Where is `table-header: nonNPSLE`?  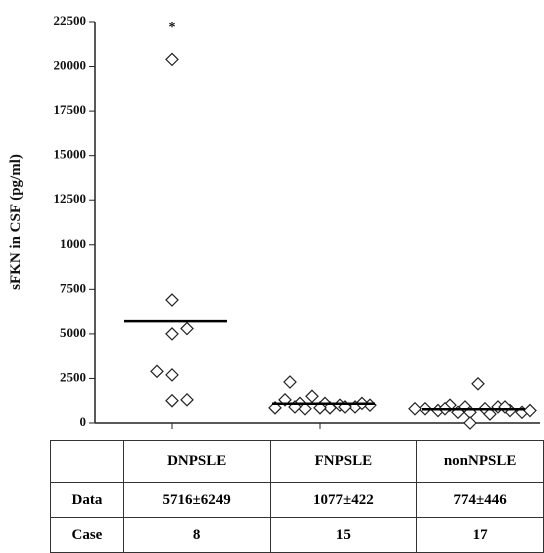
table-header: nonNPSLE is located at coordinates (480, 461).